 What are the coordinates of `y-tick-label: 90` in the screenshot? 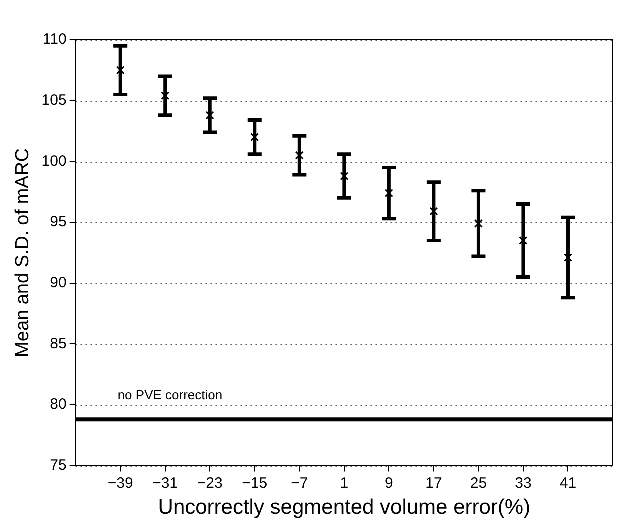 It's located at (58, 283).